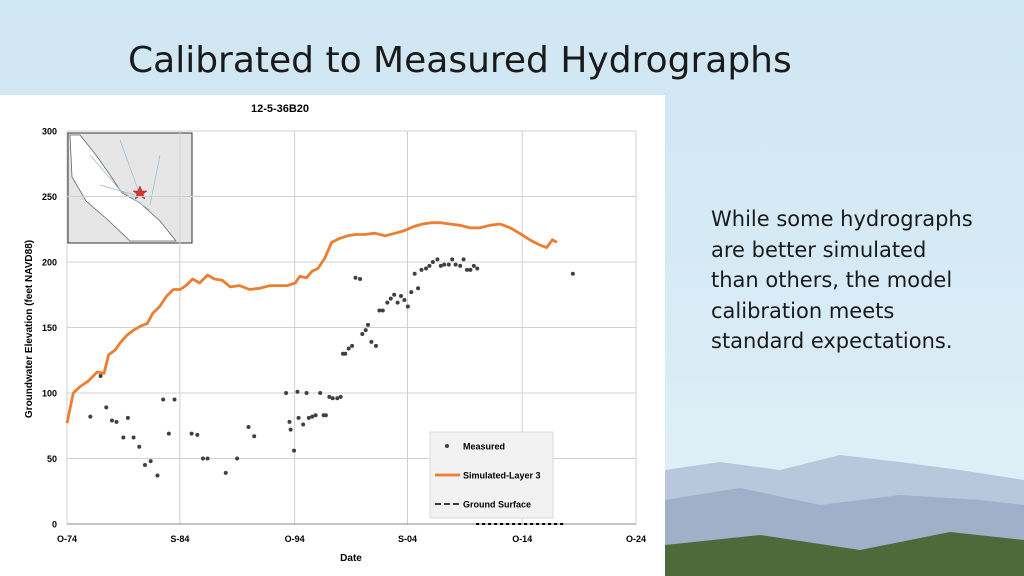  What do you see at coordinates (49, 132) in the screenshot?
I see `y-tick-label: 300` at bounding box center [49, 132].